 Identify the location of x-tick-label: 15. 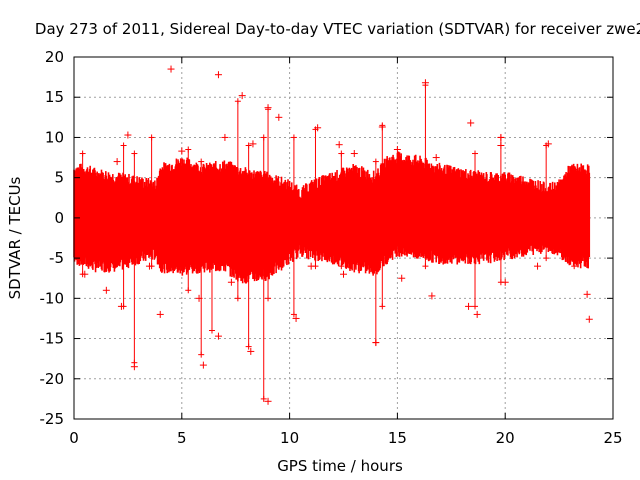
(397, 438).